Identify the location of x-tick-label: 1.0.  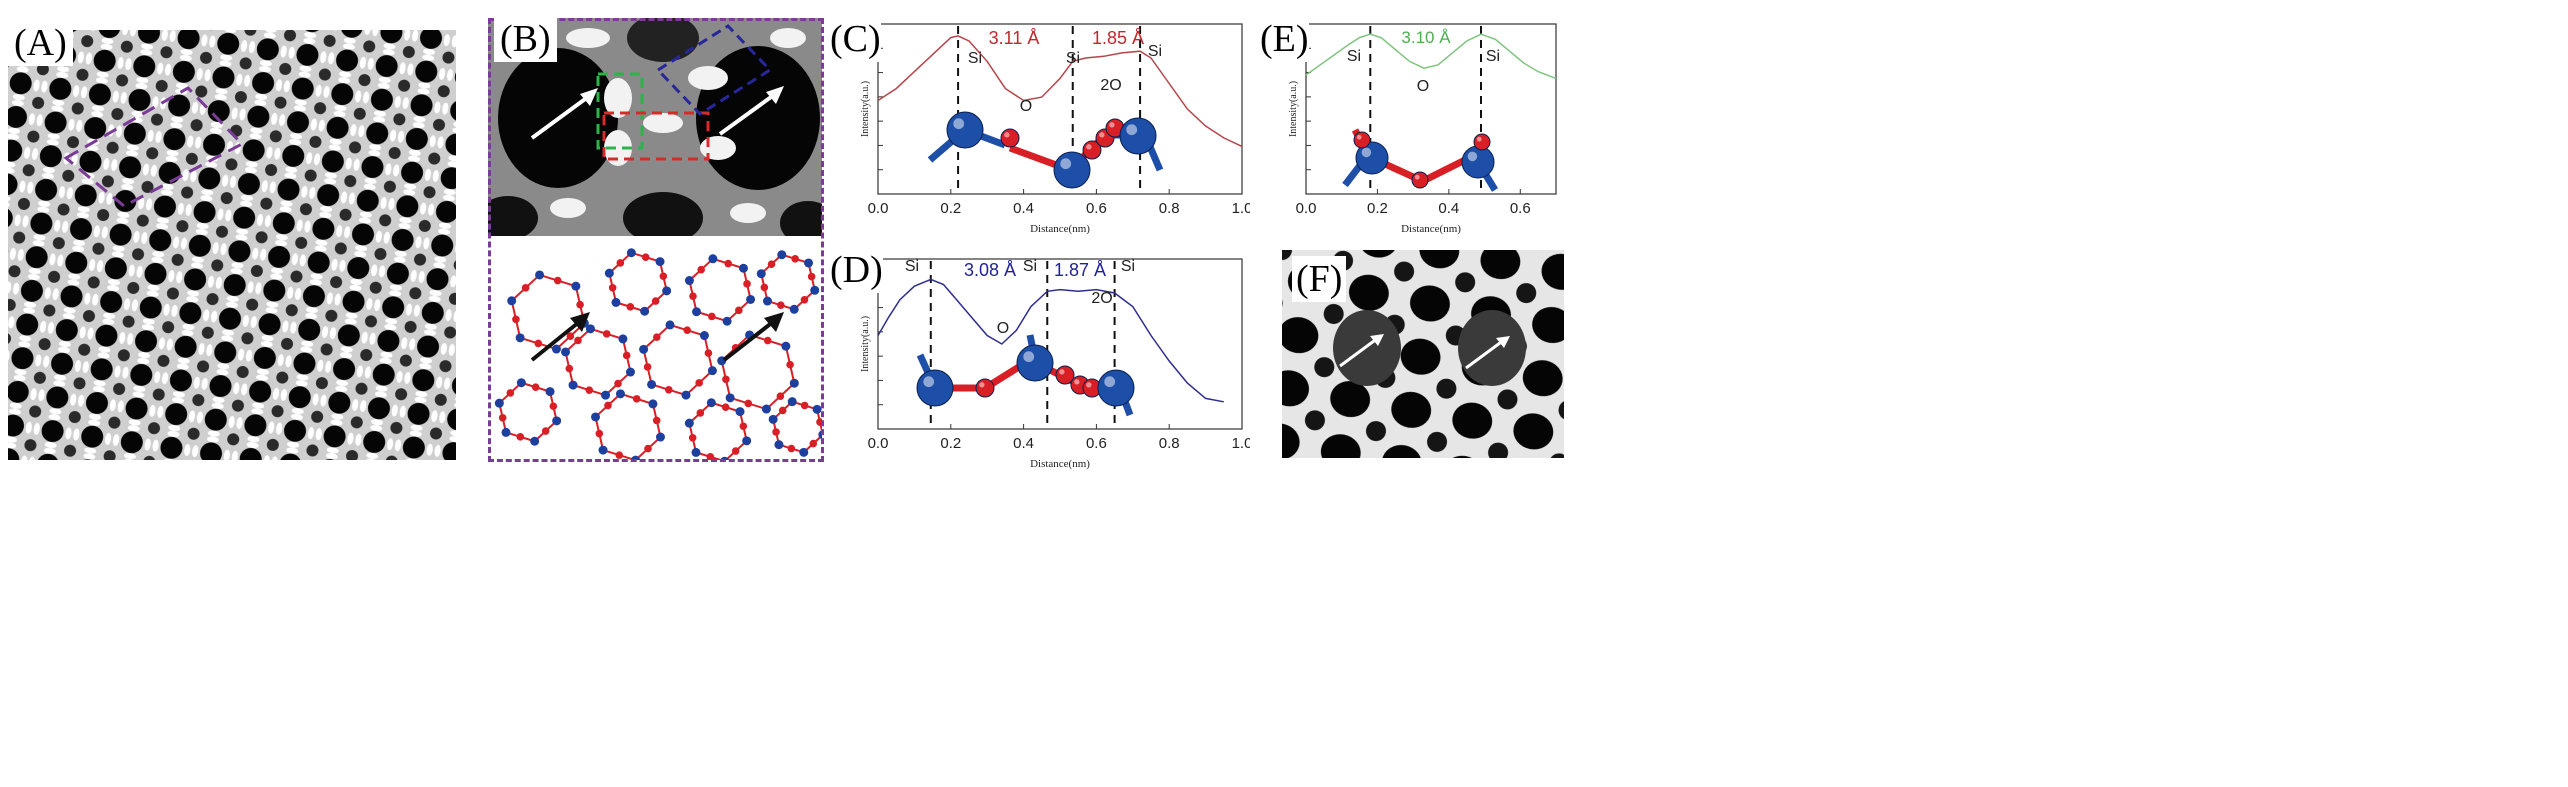
(1241, 208).